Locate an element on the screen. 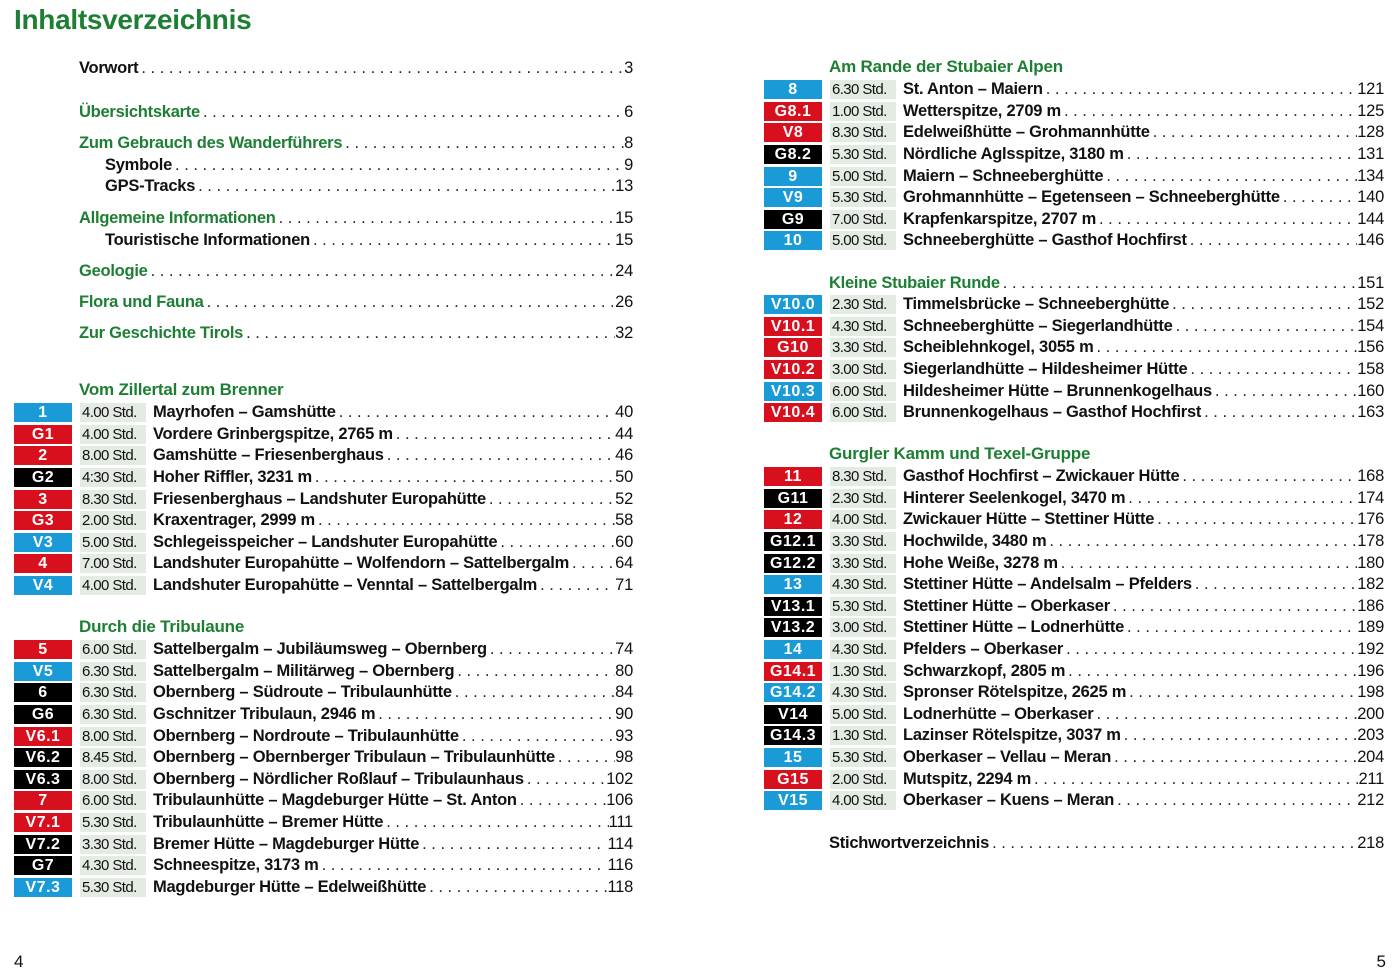 Image resolution: width=1400 pixels, height=977 pixels. route-badge: G14.3 is located at coordinates (793, 736).